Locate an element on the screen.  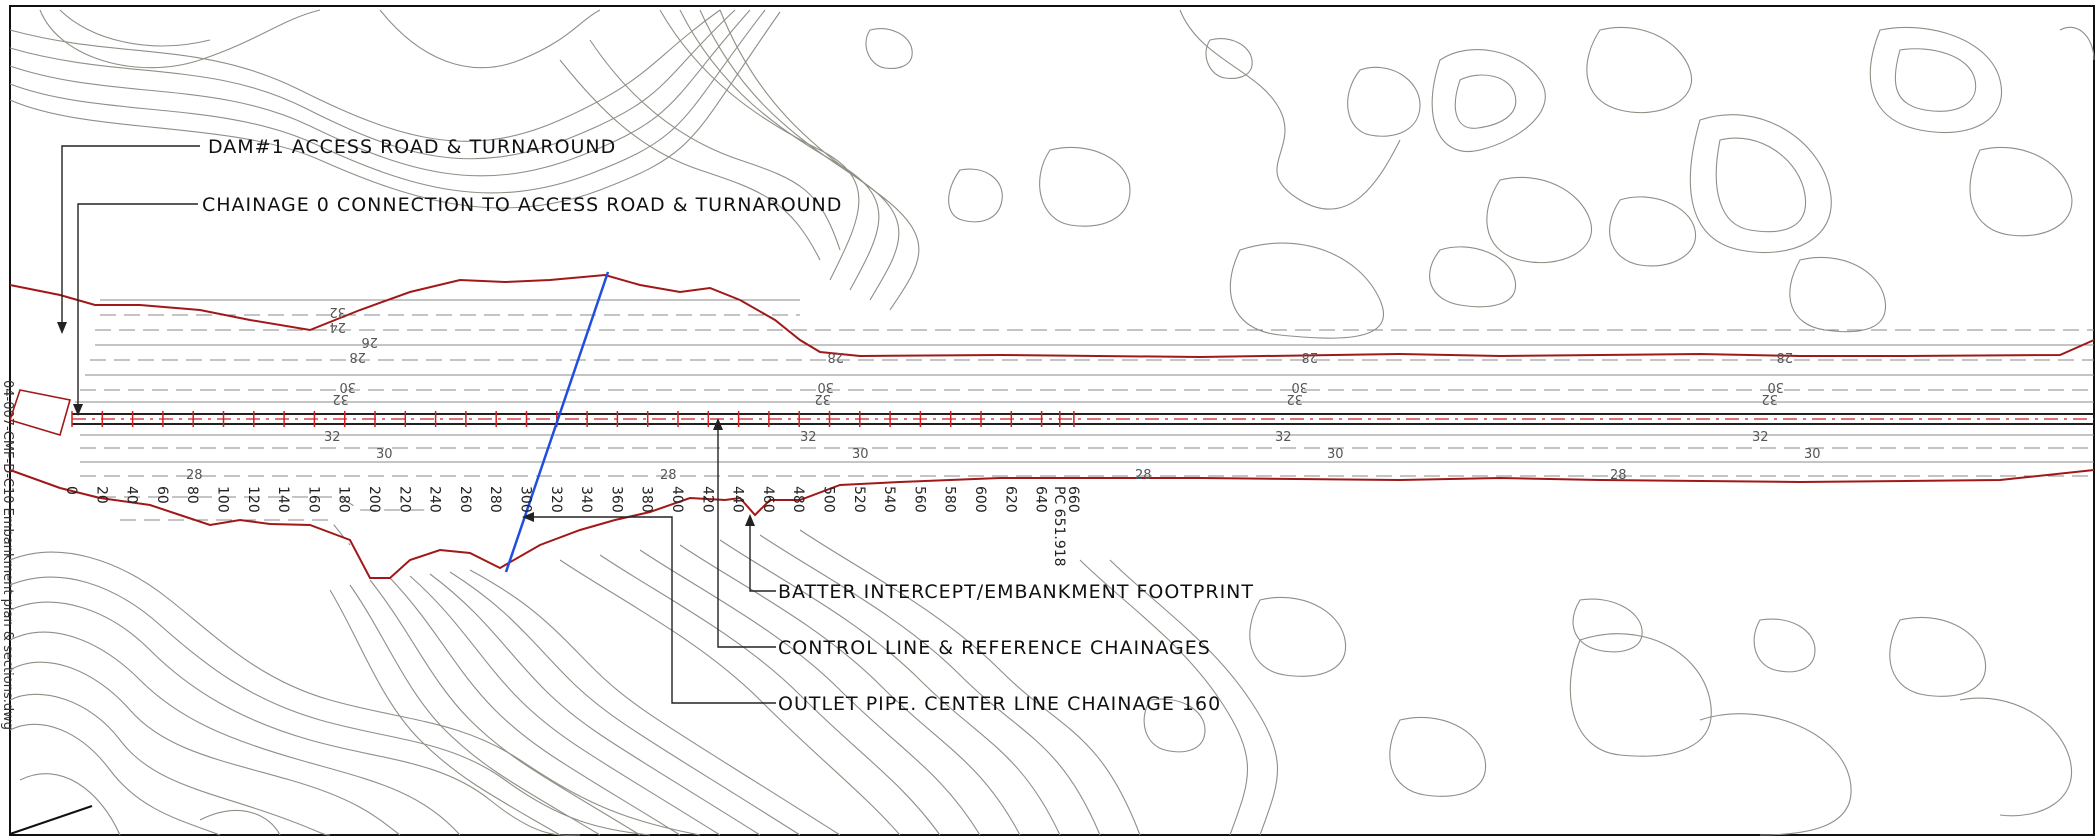
elev-label-30-a: 30 is located at coordinates (347, 386).